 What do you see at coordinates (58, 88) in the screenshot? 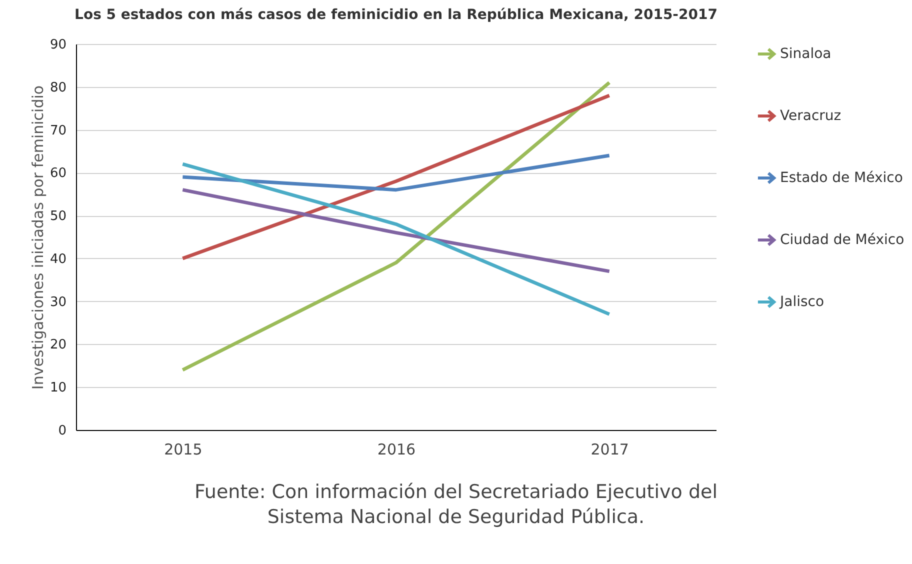
I see `y-tick-label: 80` at bounding box center [58, 88].